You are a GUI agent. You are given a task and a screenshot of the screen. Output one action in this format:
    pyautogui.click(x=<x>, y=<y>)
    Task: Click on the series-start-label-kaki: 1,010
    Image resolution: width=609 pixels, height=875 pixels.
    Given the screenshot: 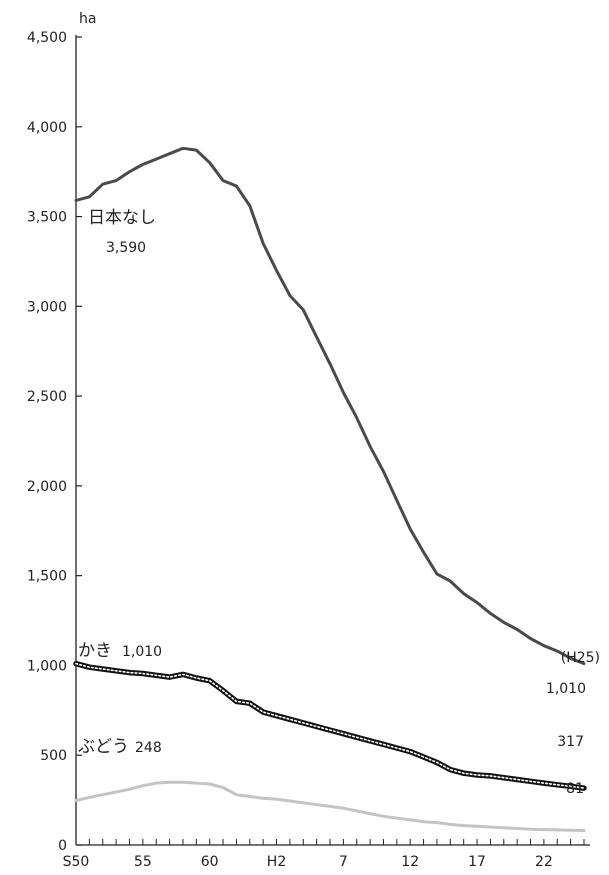 What is the action you would take?
    pyautogui.click(x=142, y=652)
    